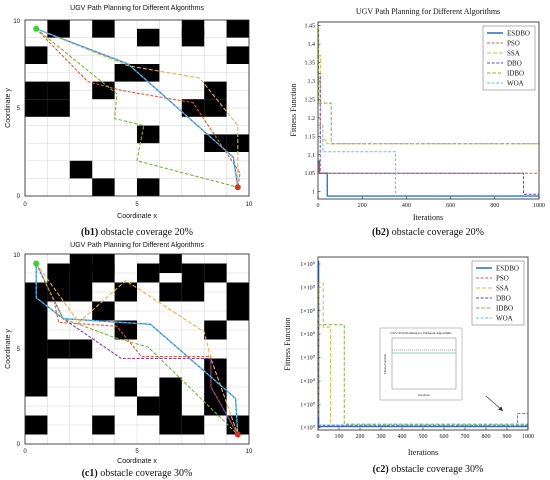 Image resolution: width=550 pixels, height=480 pixels. I want to click on b2-ytick-label: 1, so click(313, 193).